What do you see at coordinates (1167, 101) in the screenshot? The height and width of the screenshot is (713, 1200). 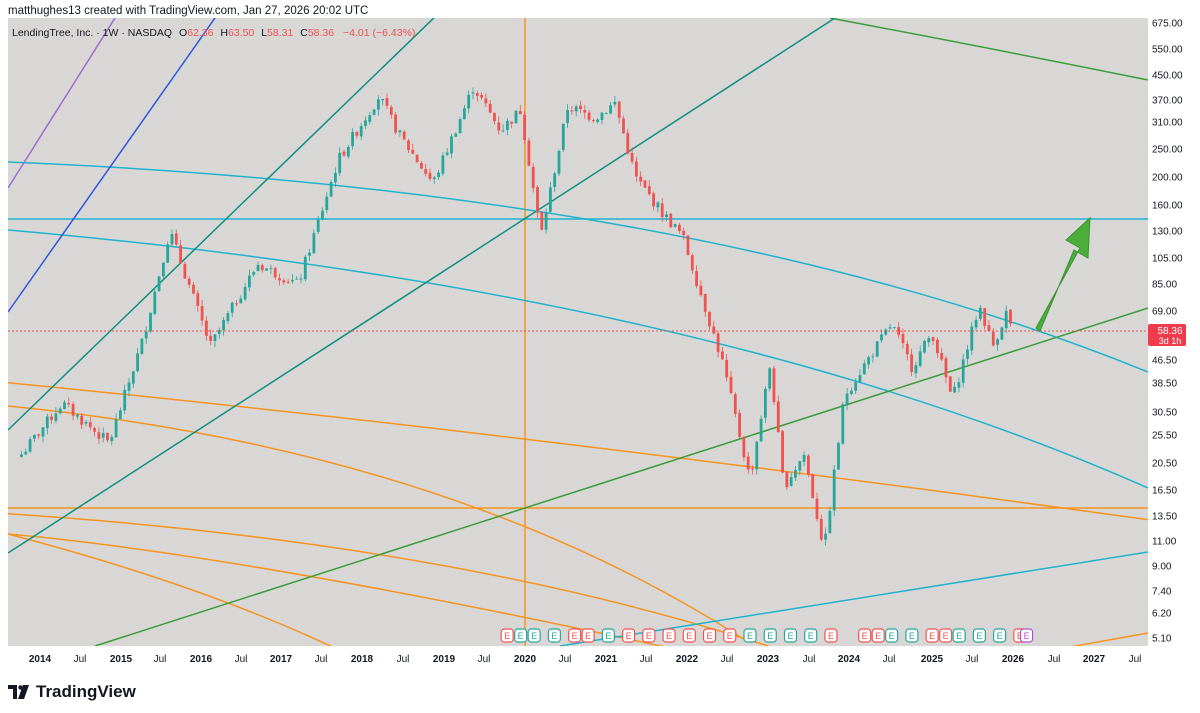 I see `y-tick-label: 370.00` at bounding box center [1167, 101].